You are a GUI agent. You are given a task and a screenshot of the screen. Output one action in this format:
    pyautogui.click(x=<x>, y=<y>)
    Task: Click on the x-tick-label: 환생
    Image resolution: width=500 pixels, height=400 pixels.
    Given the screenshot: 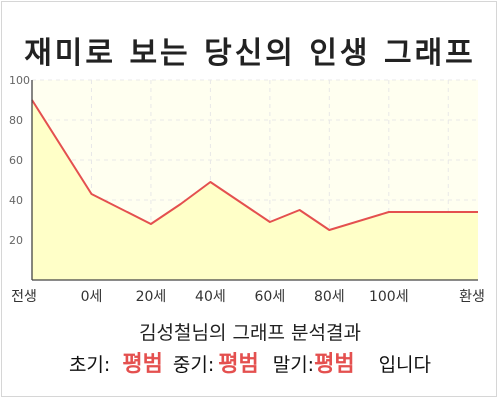 What is the action you would take?
    pyautogui.click(x=472, y=297)
    